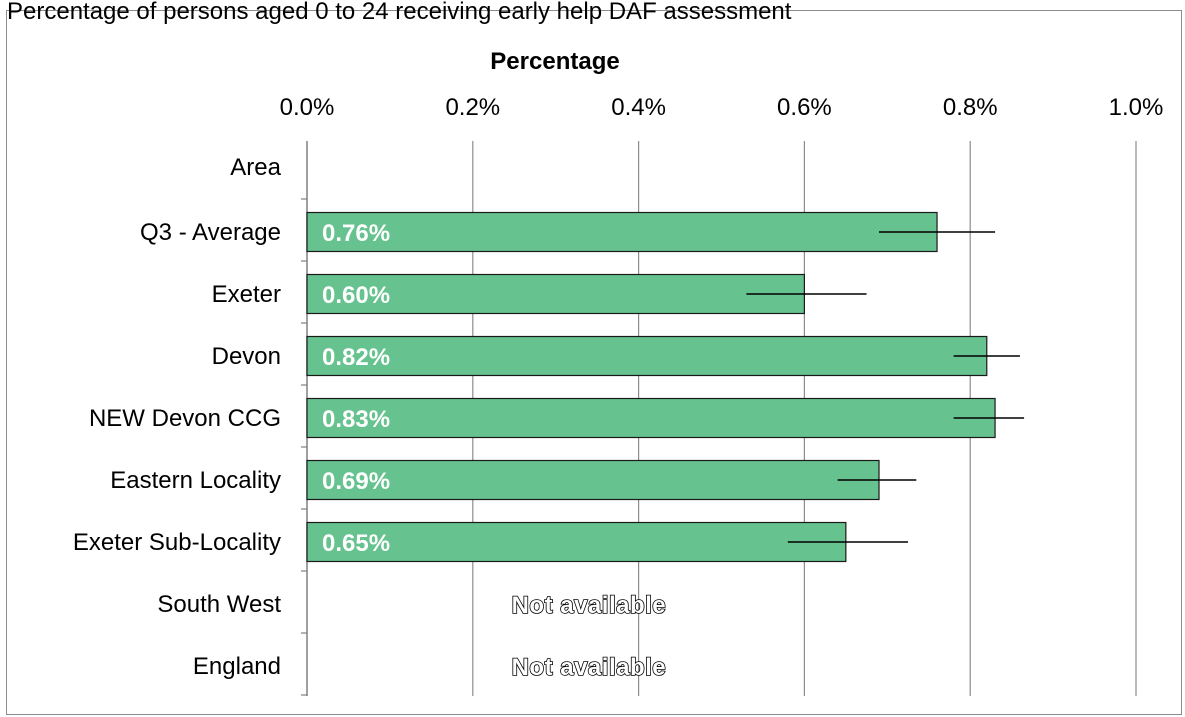 Image resolution: width=1185 pixels, height=717 pixels. I want to click on value-label: 0.65%, so click(356, 543).